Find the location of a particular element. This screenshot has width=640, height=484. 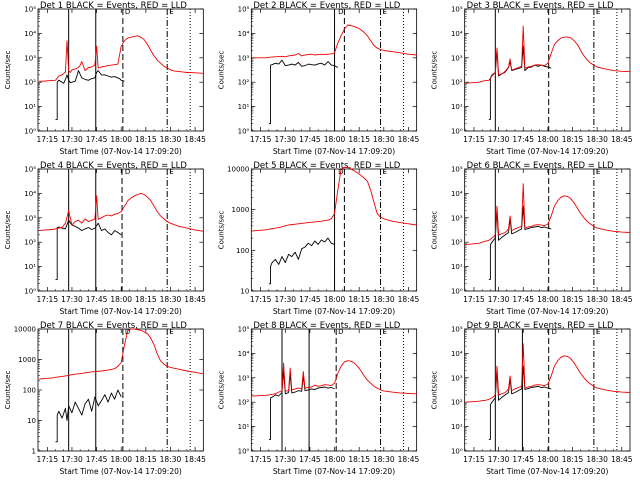

panel-title: Det 7 BLACK = Events, RED = LLD is located at coordinates (113, 326).